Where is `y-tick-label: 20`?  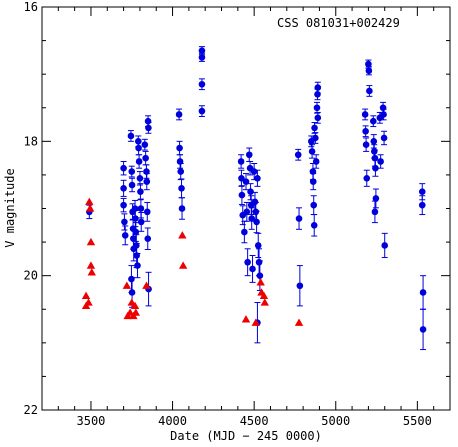
y-tick-label: 20 is located at coordinates (31, 276).